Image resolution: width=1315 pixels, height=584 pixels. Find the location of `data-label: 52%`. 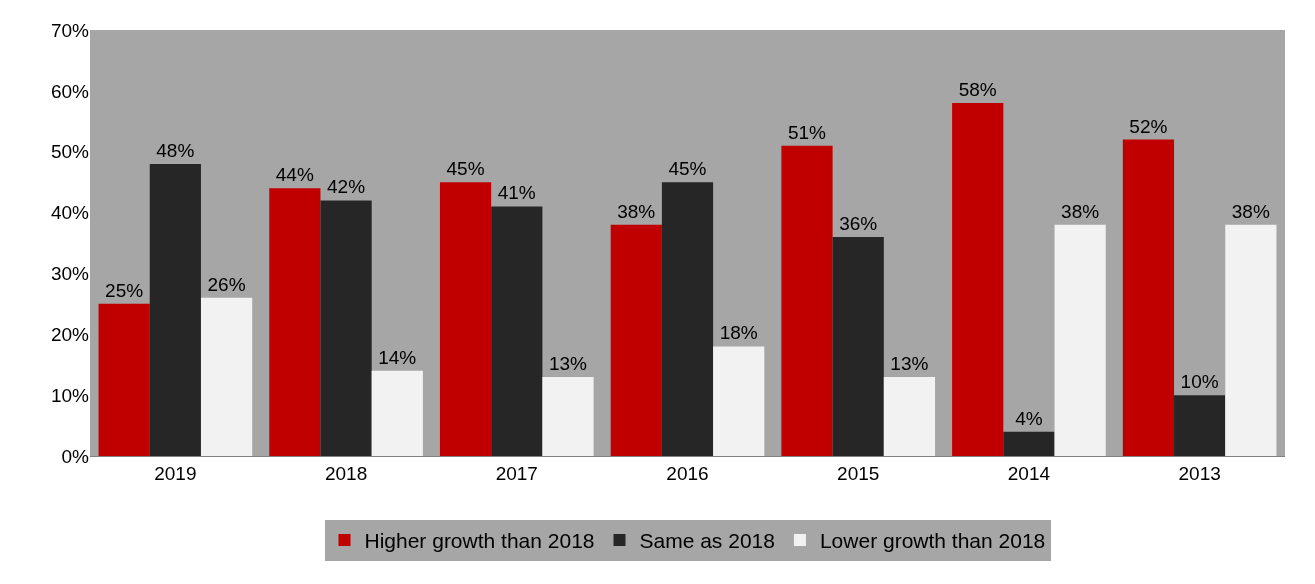

data-label: 52% is located at coordinates (1148, 126).